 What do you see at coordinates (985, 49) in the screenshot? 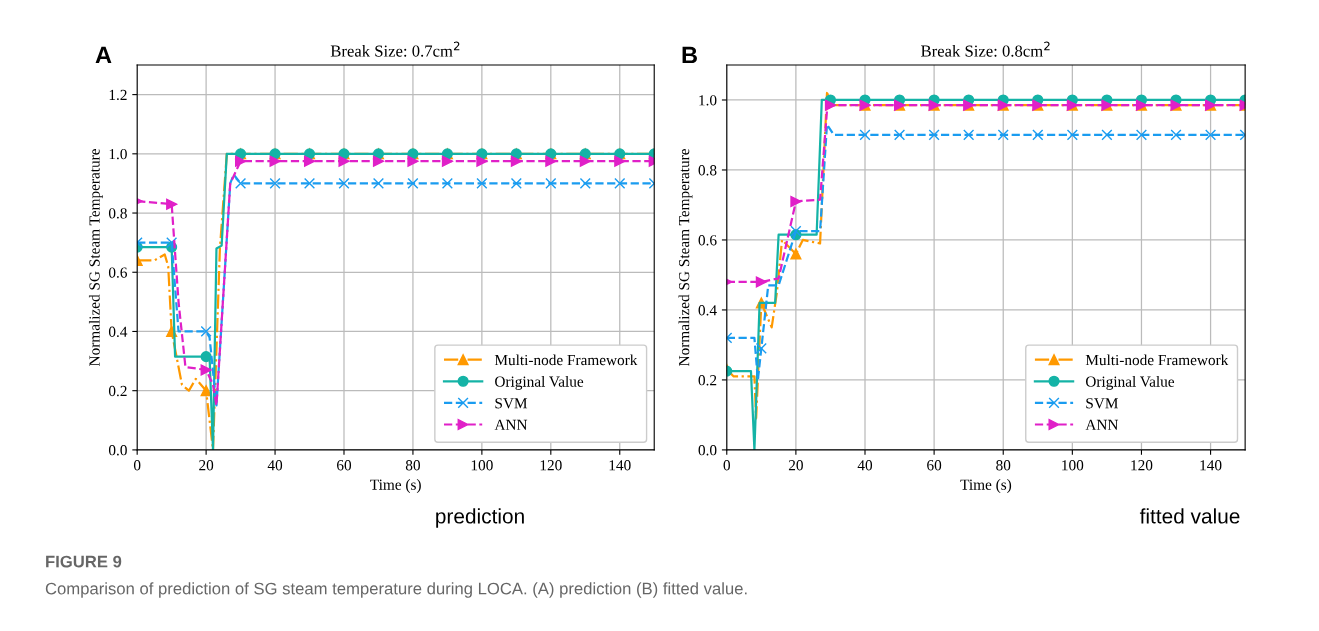
I see `chart-title: Break Size: 0.8cm$^{2}$` at bounding box center [985, 49].